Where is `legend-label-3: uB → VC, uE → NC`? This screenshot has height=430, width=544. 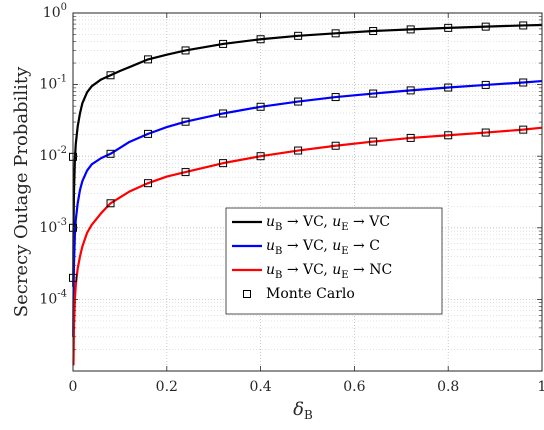
legend-label-3: uB → VC, uE → NC is located at coordinates (329, 271).